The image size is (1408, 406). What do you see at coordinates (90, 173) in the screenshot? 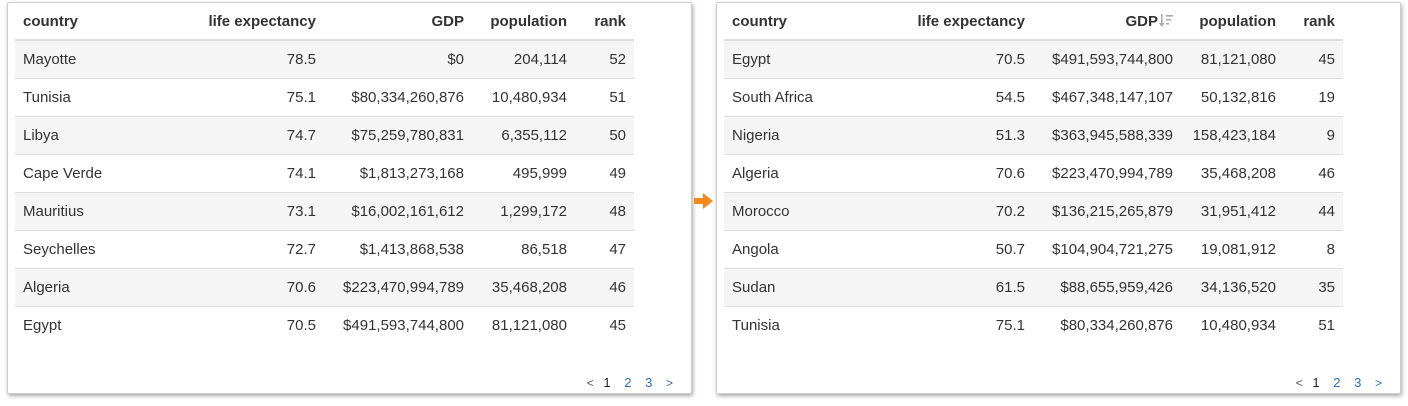
I see `cell-country: Cape Verde` at bounding box center [90, 173].